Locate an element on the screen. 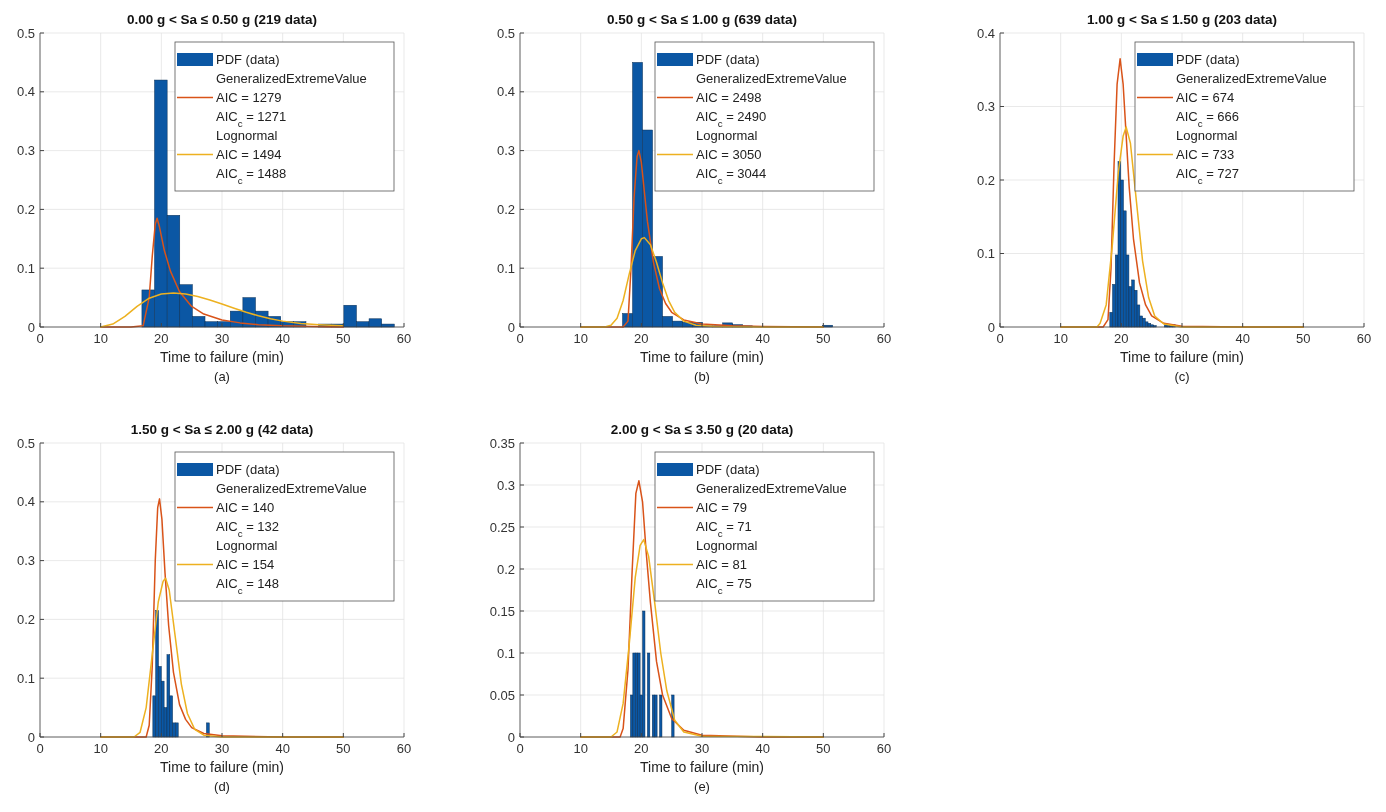  legend-label: Lognormal AIC = 154 AIC$_{c}$ = 148 is located at coordinates (248, 567).